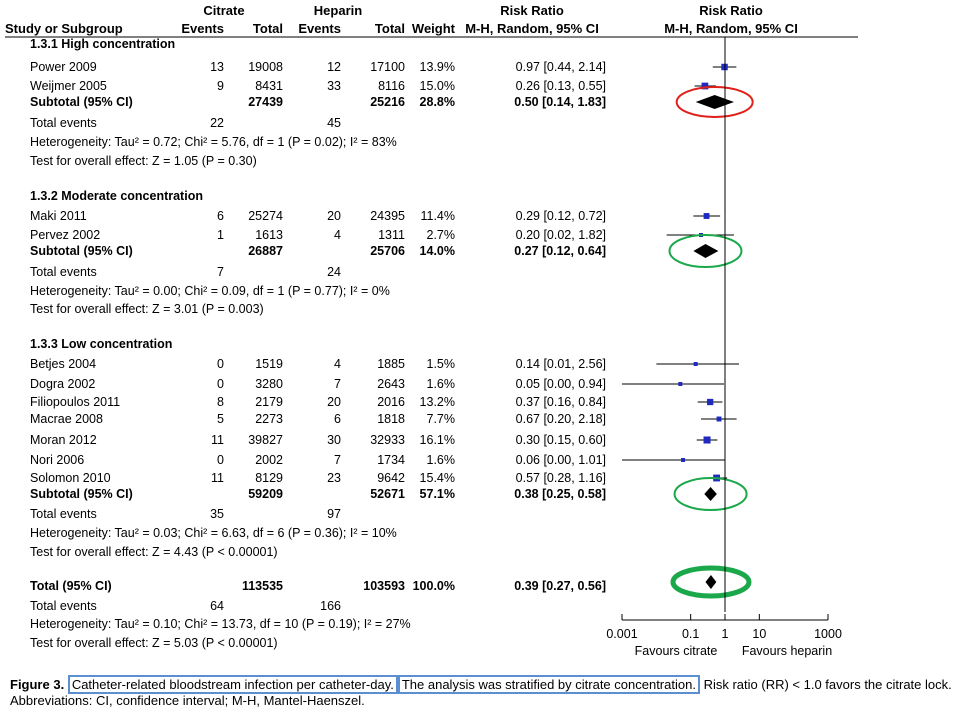 The width and height of the screenshot is (960, 720). I want to click on subgroup-2-events-heparin: 24, so click(334, 272).